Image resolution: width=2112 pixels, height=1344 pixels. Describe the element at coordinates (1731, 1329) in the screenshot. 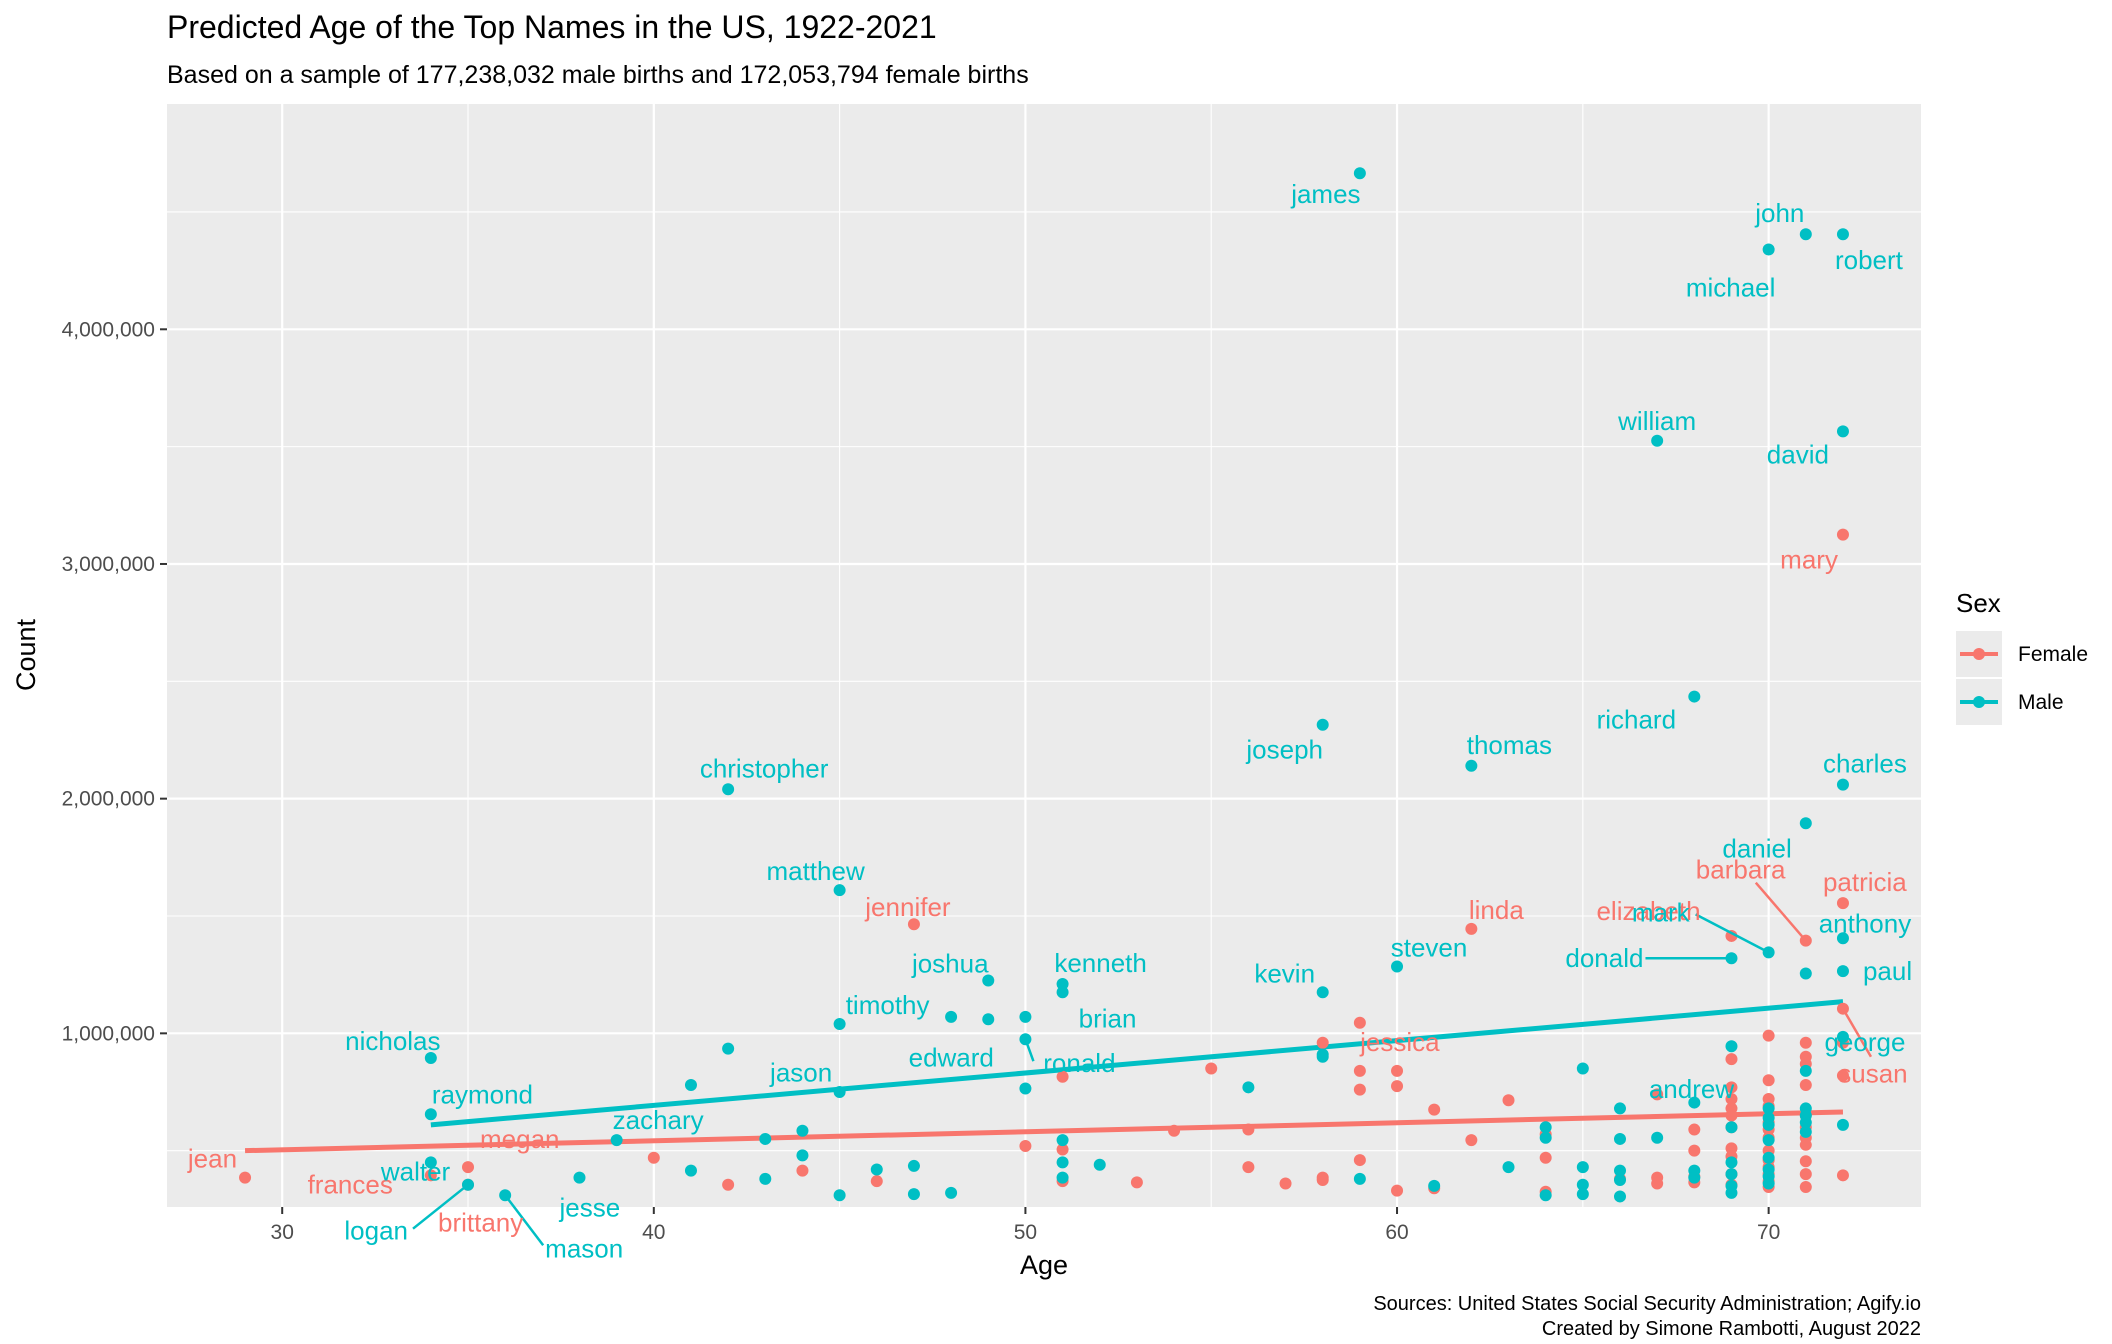

I see `caption-credit: Created by Simone Rambotti, August 2022` at that location.